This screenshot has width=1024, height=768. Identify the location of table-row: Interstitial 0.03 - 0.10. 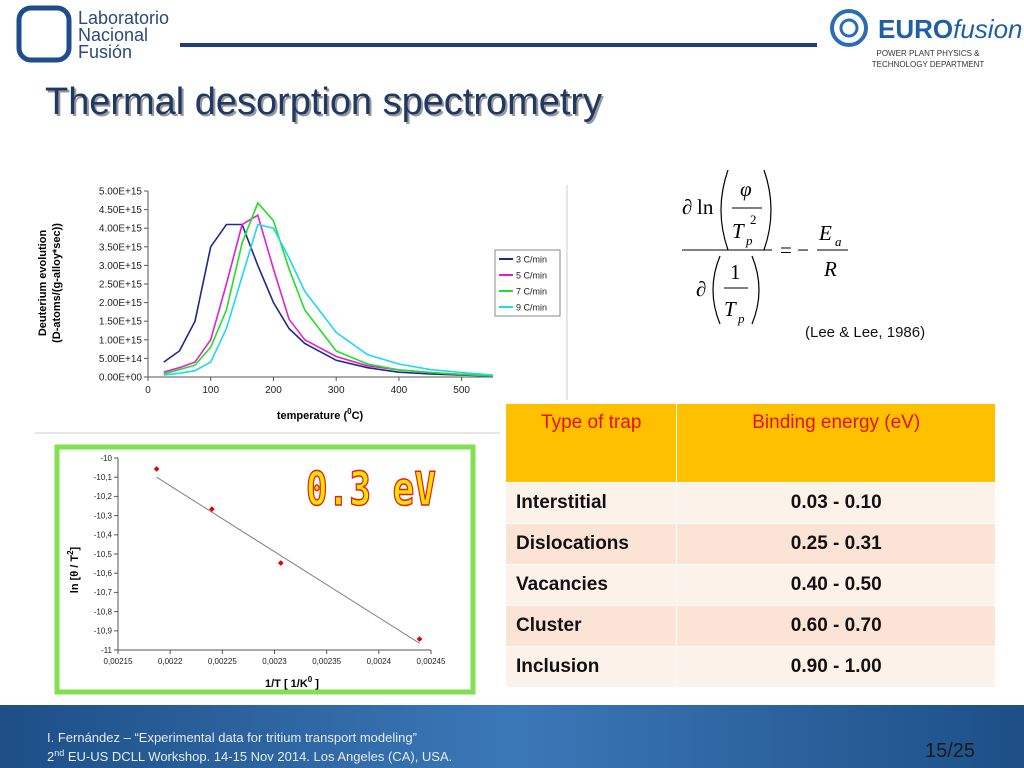
(750, 503).